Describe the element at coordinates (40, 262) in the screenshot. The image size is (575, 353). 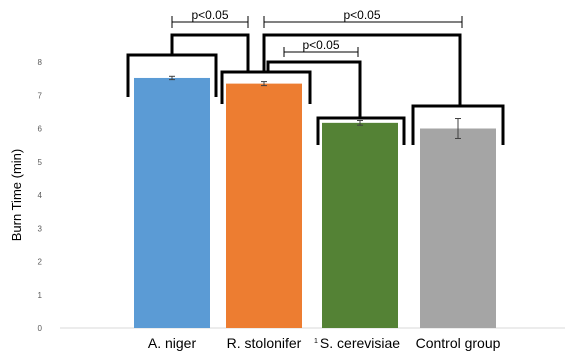
I see `y-tick-label: 2` at that location.